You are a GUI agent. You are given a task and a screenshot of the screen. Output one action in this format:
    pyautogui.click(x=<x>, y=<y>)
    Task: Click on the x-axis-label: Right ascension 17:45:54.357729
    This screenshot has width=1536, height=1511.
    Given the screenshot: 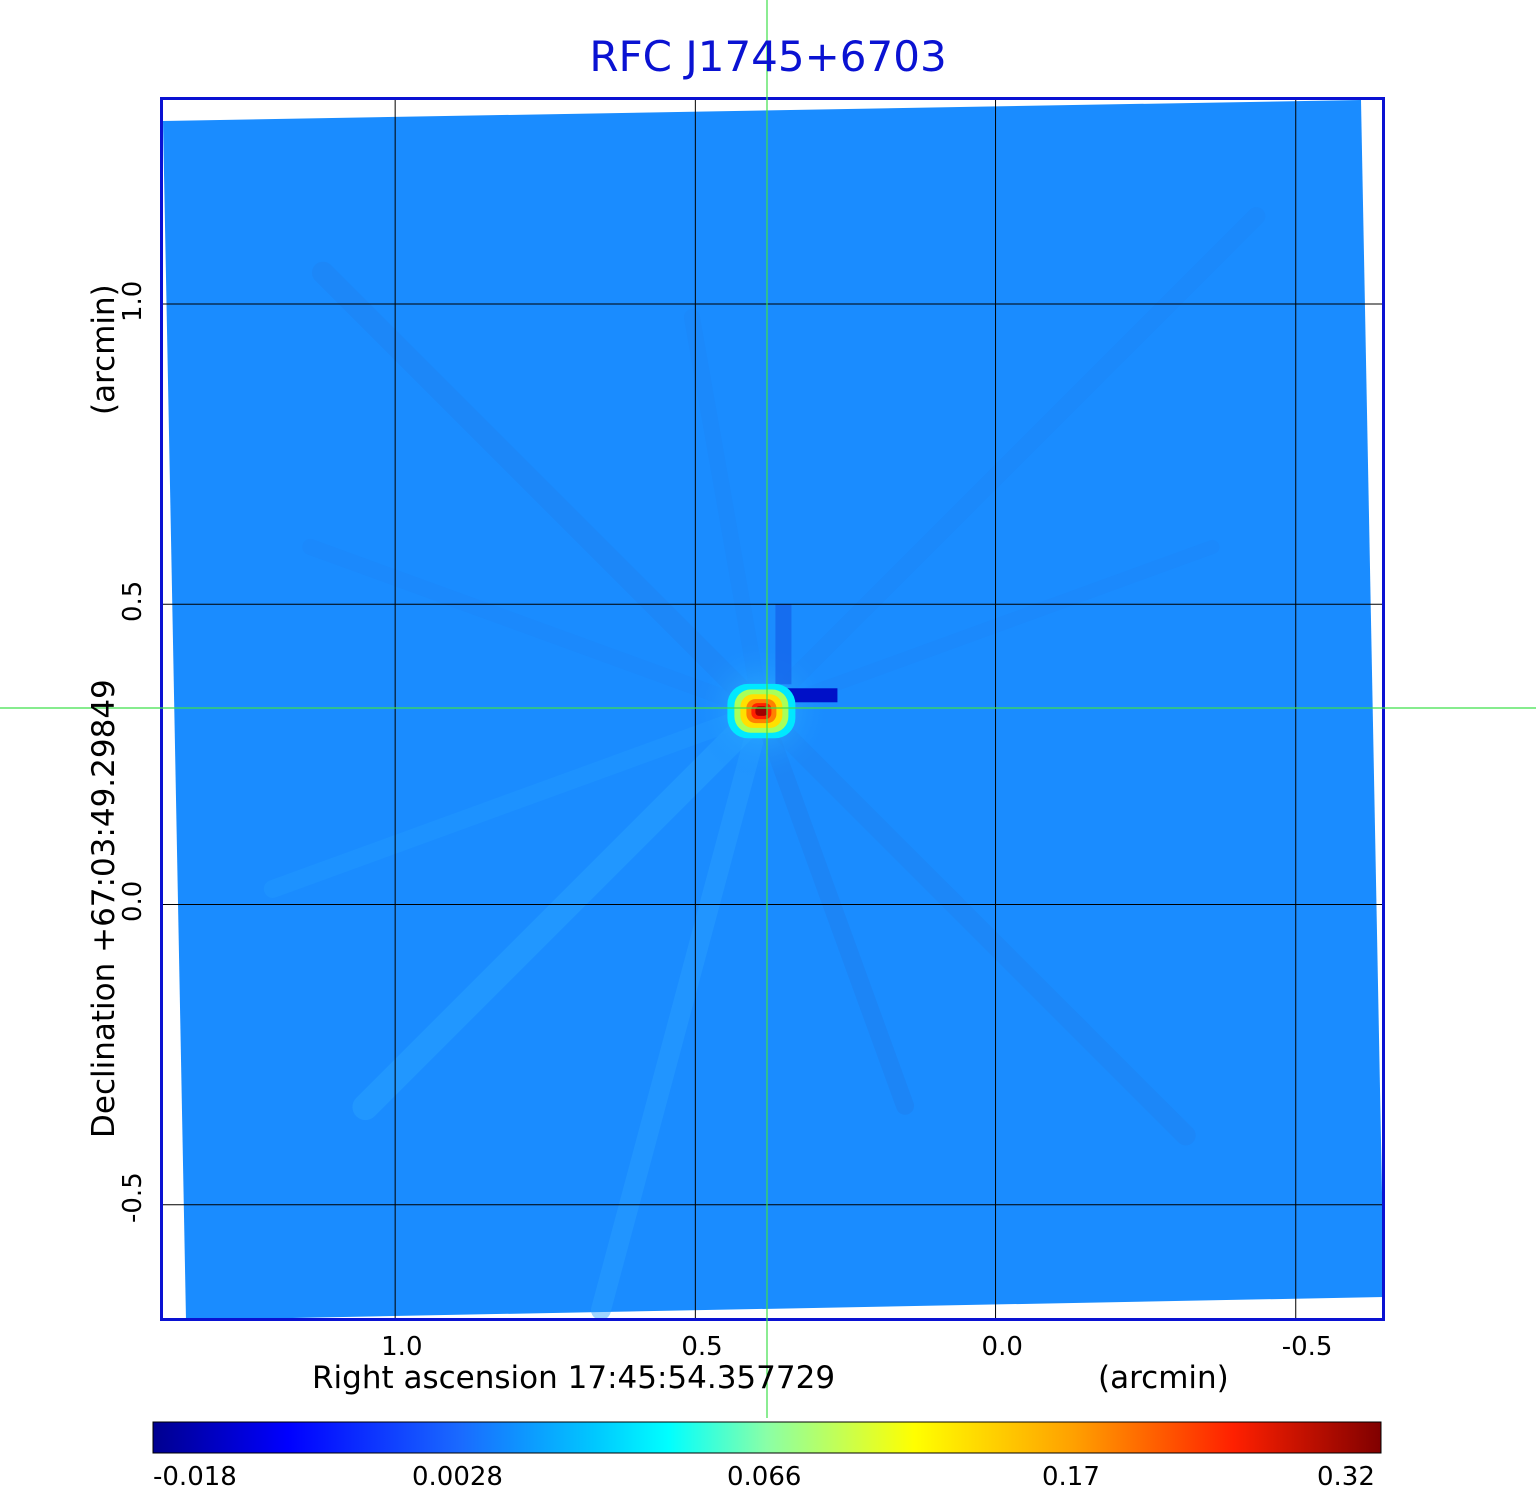 What is the action you would take?
    pyautogui.click(x=574, y=1378)
    